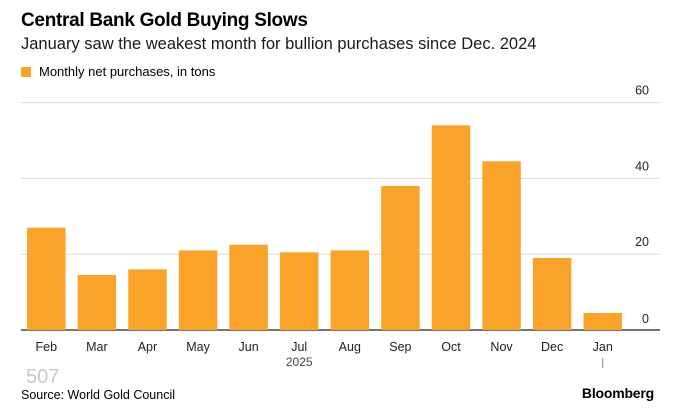  Describe the element at coordinates (501, 347) in the screenshot. I see `x-tick-label: Nov` at that location.